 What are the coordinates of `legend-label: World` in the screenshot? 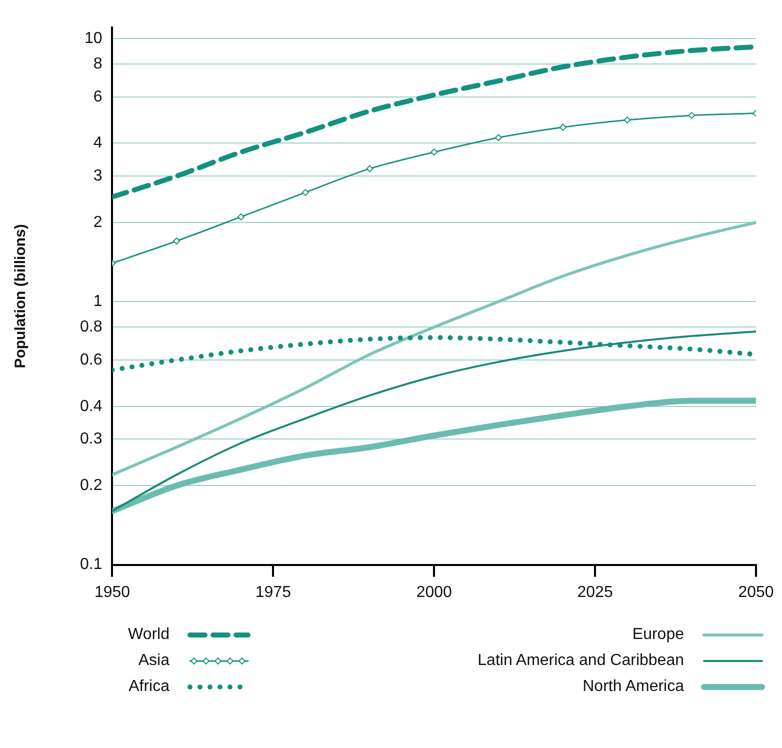 It's located at (149, 635).